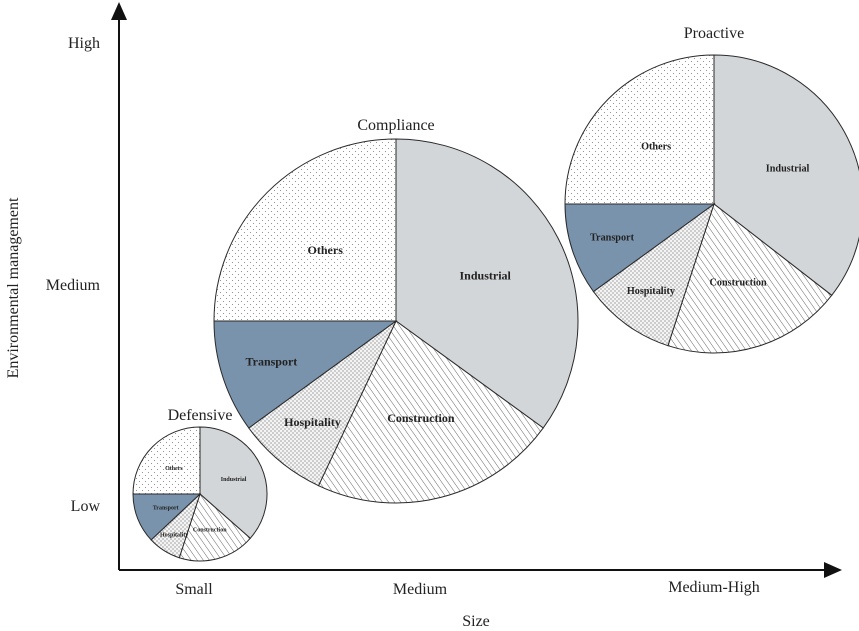  Describe the element at coordinates (651, 291) in the screenshot. I see `slice-label-proactive-hospitality: Hospitality` at that location.